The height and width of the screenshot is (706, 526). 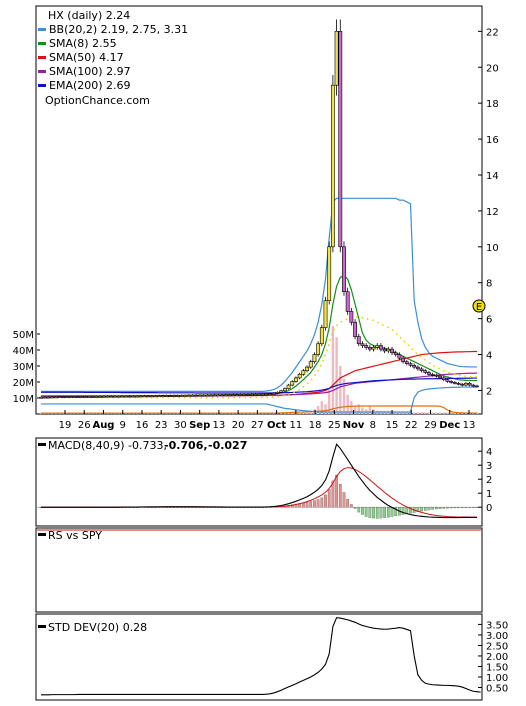 What do you see at coordinates (489, 452) in the screenshot?
I see `macd-tick-label: 4` at bounding box center [489, 452].